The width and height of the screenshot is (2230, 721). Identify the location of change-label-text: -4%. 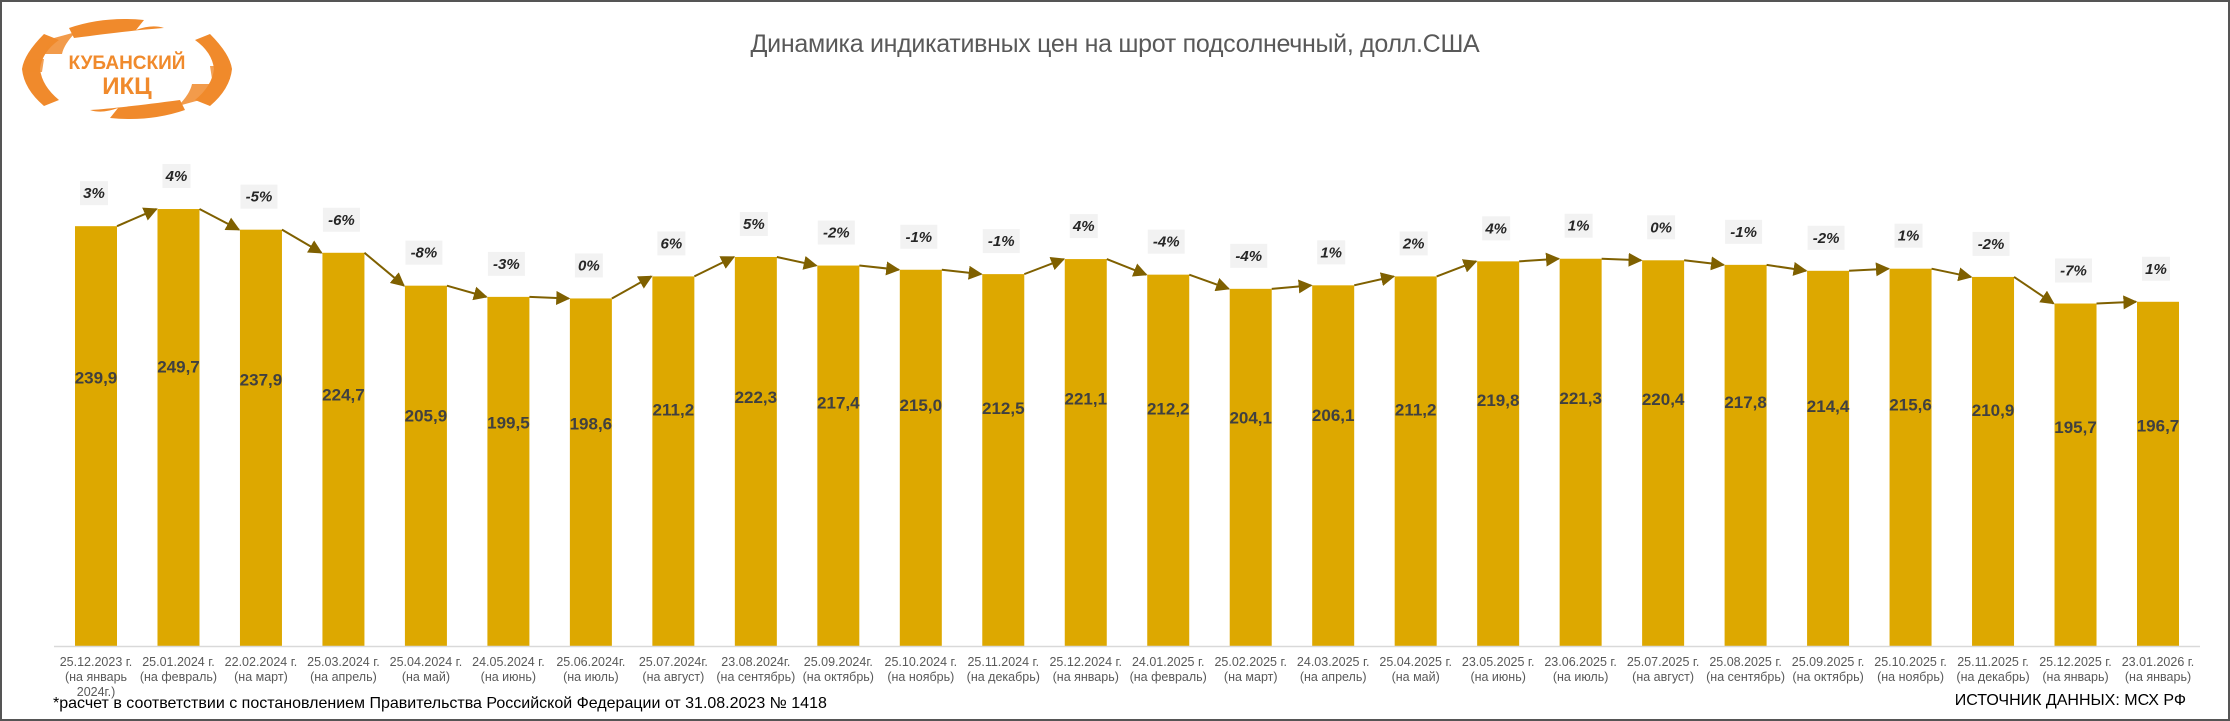
(1166, 242).